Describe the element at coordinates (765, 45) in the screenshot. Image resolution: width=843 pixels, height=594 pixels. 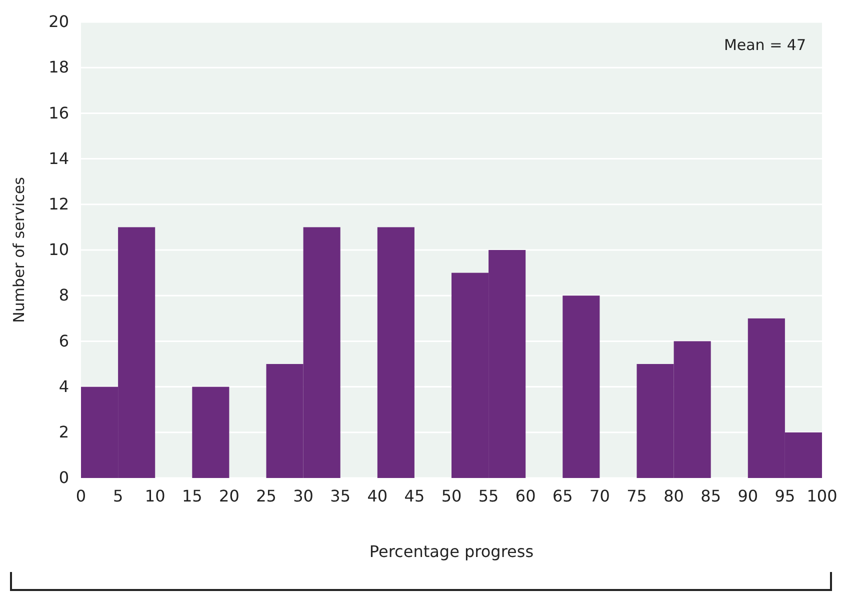
I see `annotation: Mean = 47` at that location.